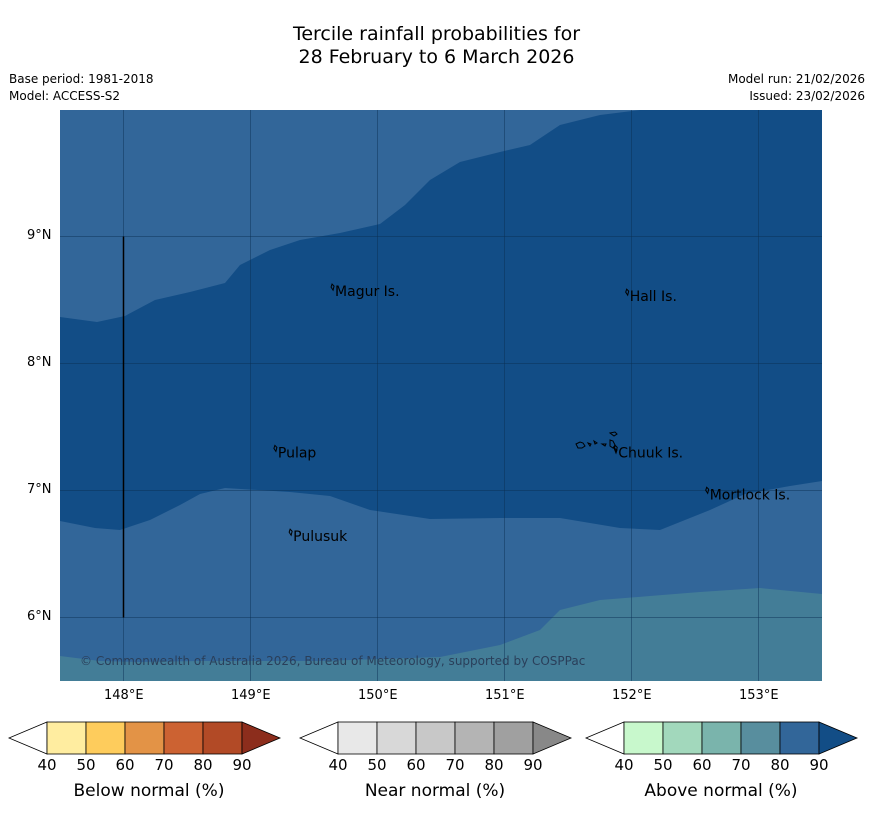  Describe the element at coordinates (796, 88) in the screenshot. I see `meta-right: Model run: 21/02/2026 Issued: 23/02/2026` at that location.